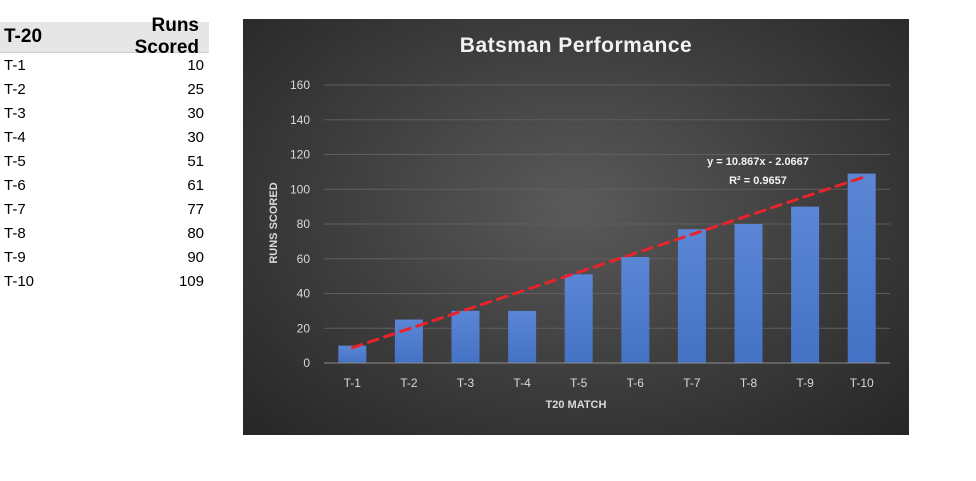 The height and width of the screenshot is (481, 976). What do you see at coordinates (466, 383) in the screenshot?
I see `x-tick-label: T-3` at bounding box center [466, 383].